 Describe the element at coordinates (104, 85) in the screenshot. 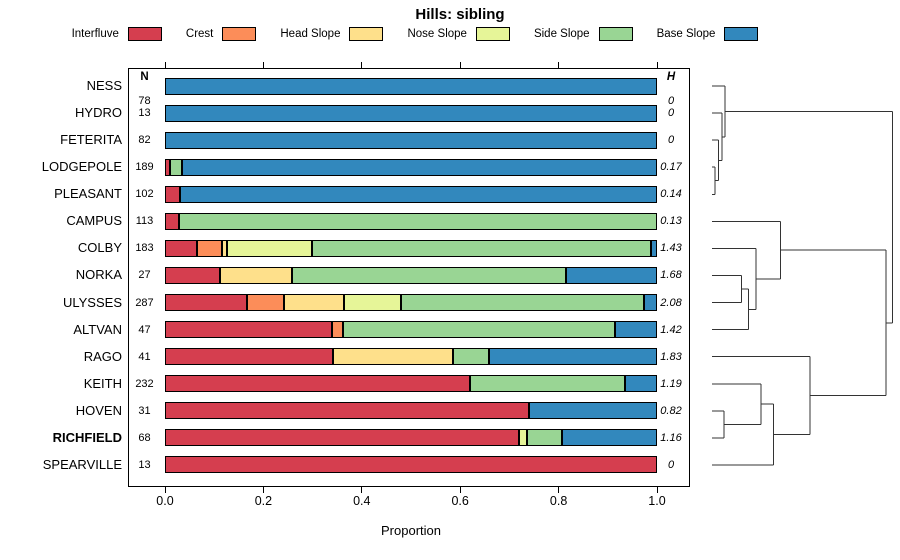

I see `row-label: NESS` at that location.